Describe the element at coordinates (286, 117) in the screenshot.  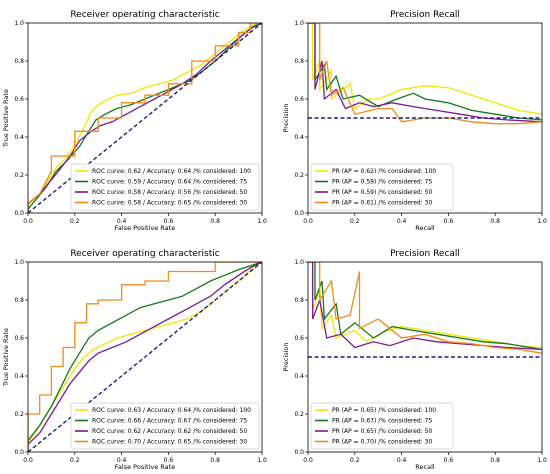
I see `y-axis-label: Precision` at that location.